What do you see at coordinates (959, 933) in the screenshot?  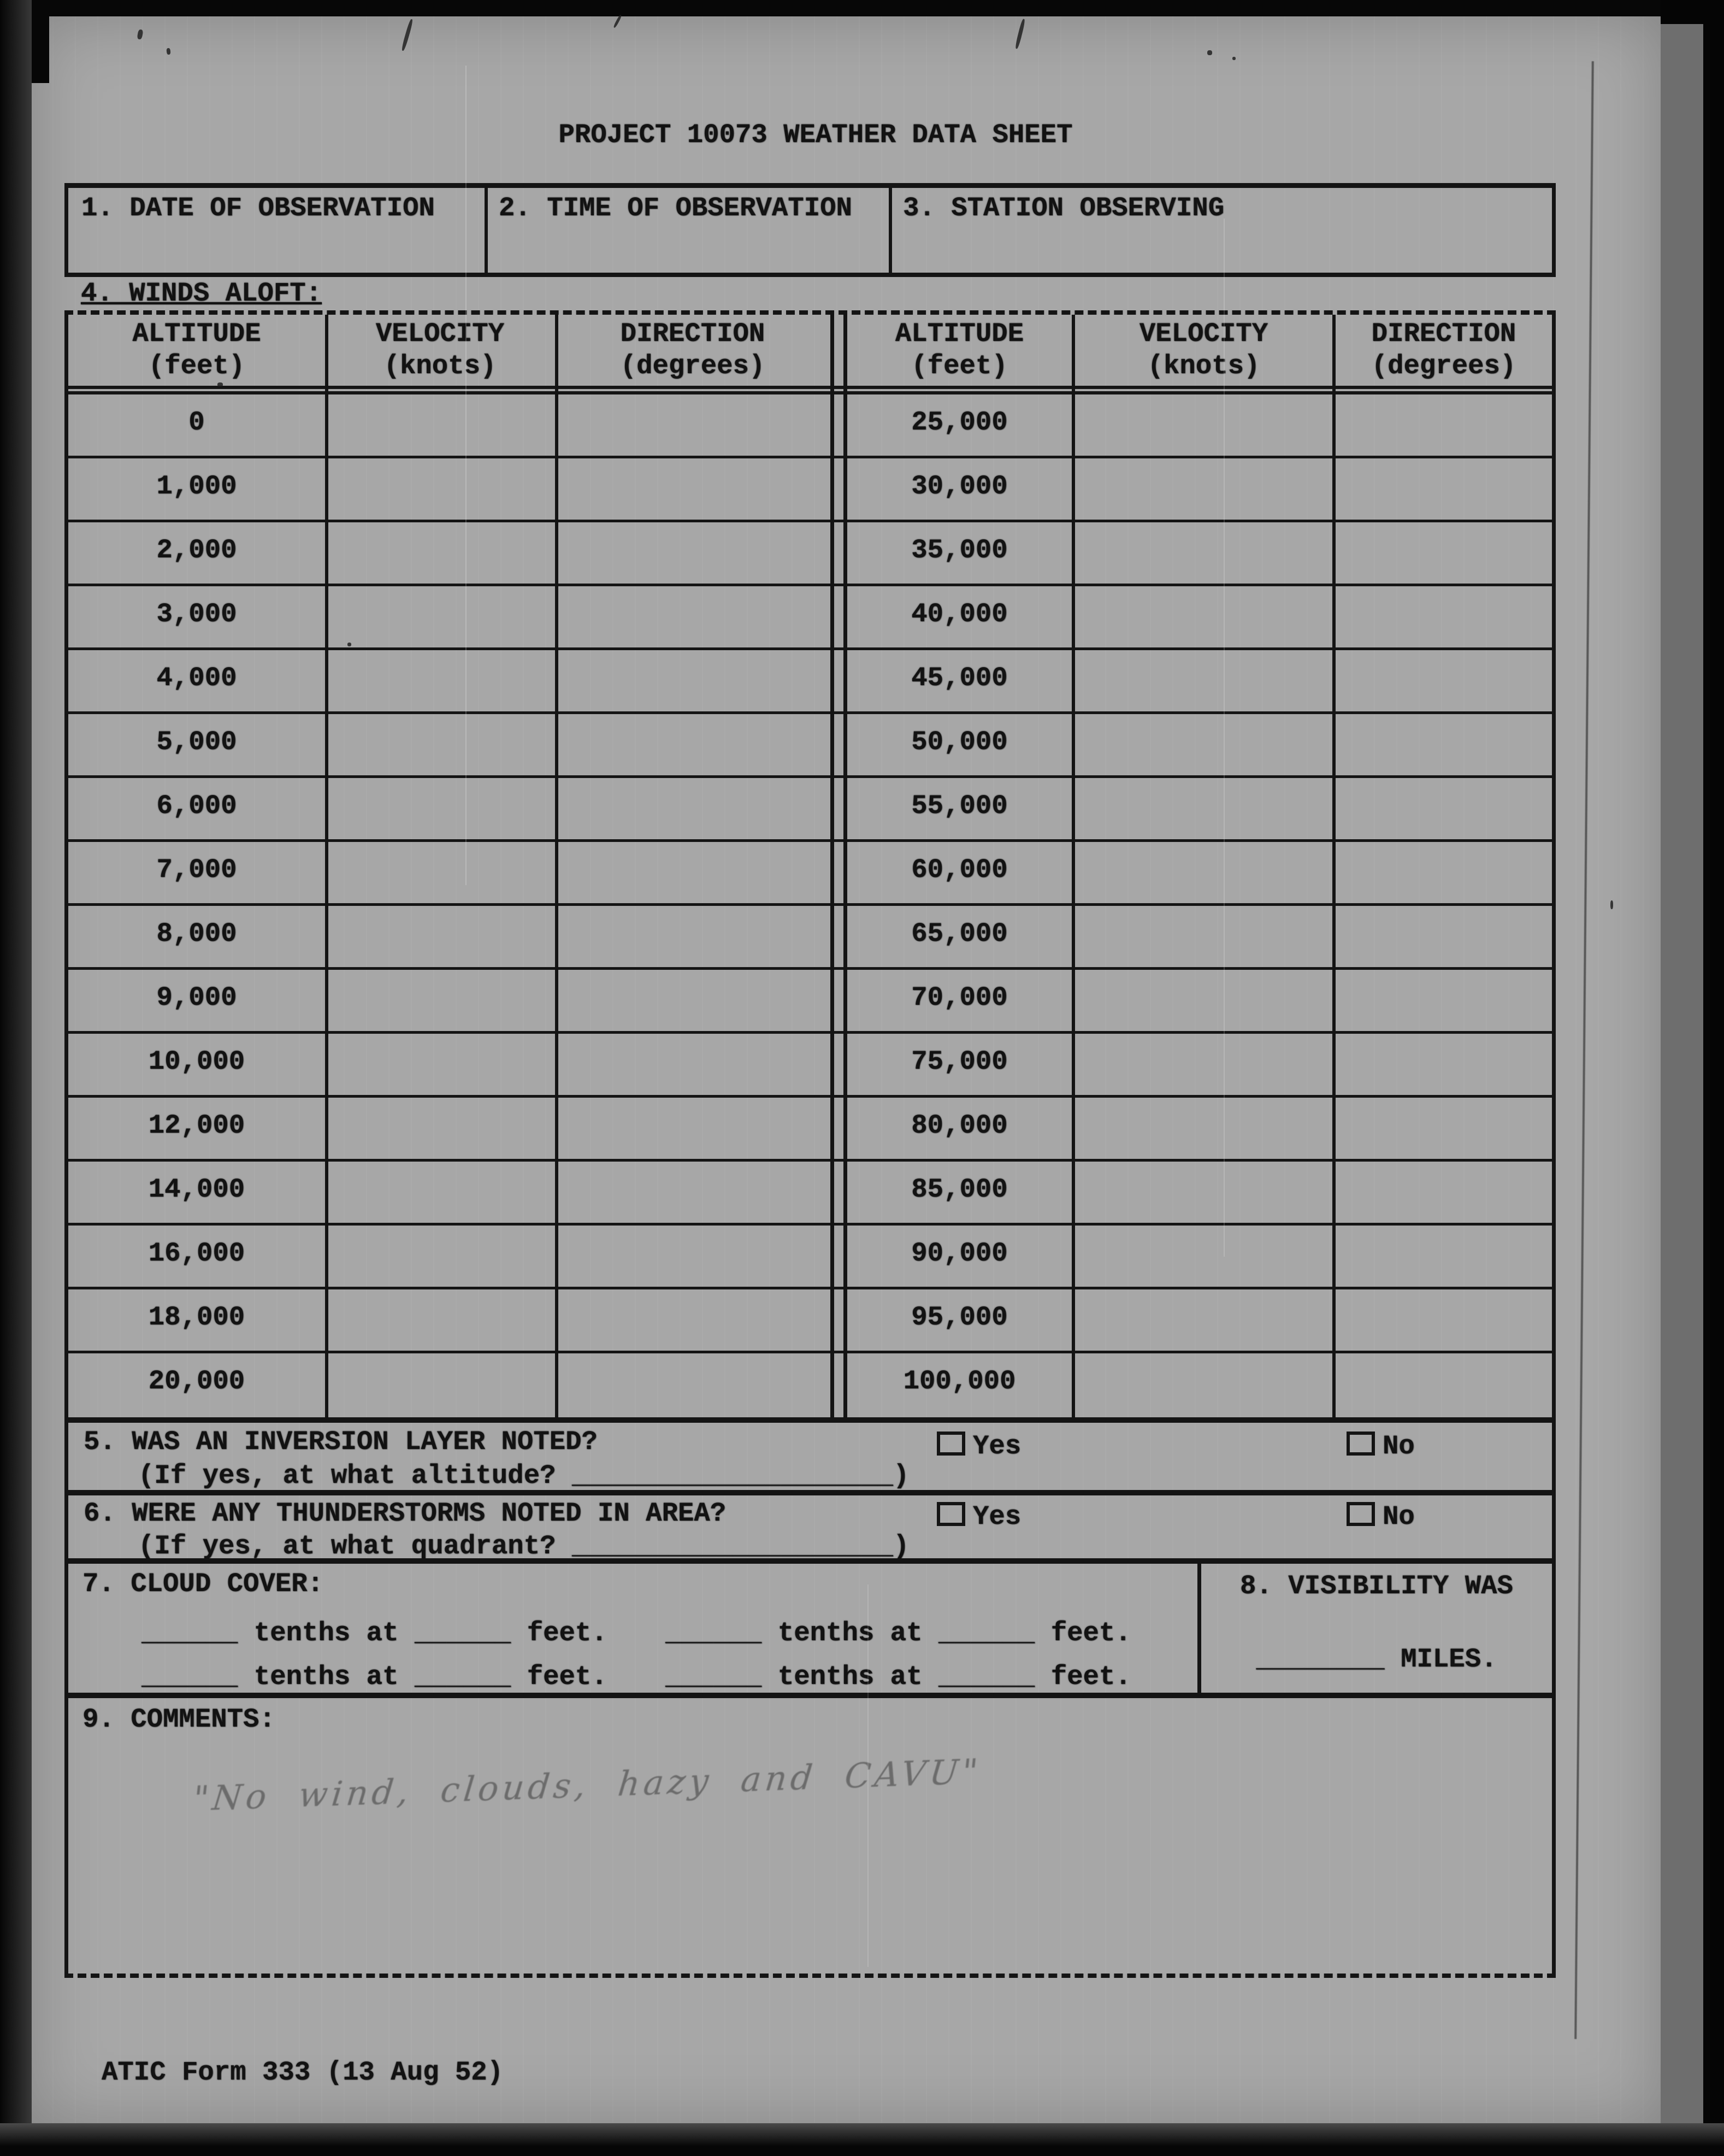 I see `altitude-value-right: 65,000` at bounding box center [959, 933].